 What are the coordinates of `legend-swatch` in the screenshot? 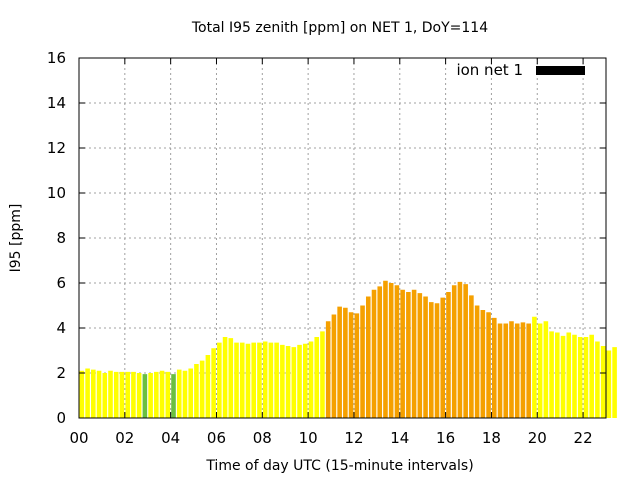 It's located at (560, 70).